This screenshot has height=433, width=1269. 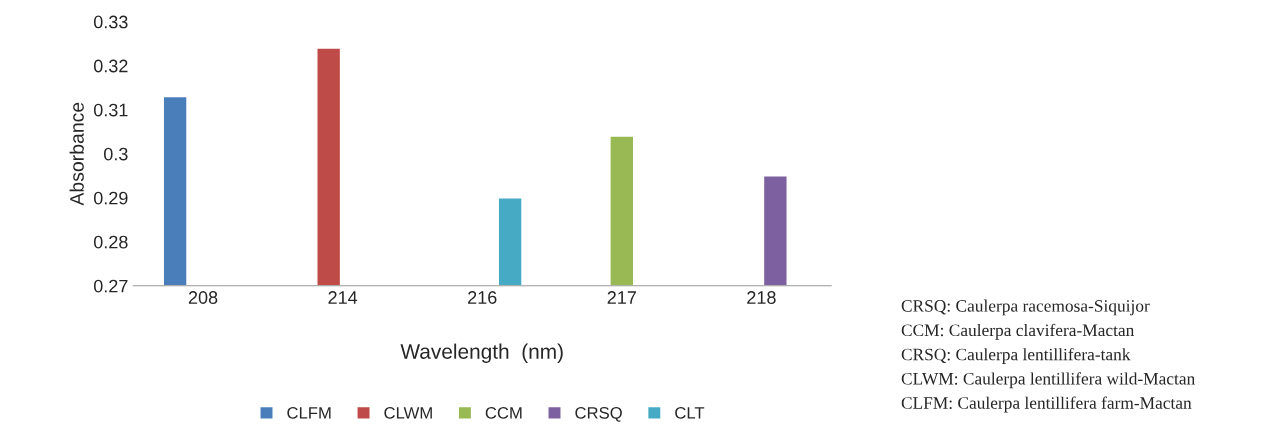 I want to click on y-tick-label: 0.32, so click(x=110, y=66).